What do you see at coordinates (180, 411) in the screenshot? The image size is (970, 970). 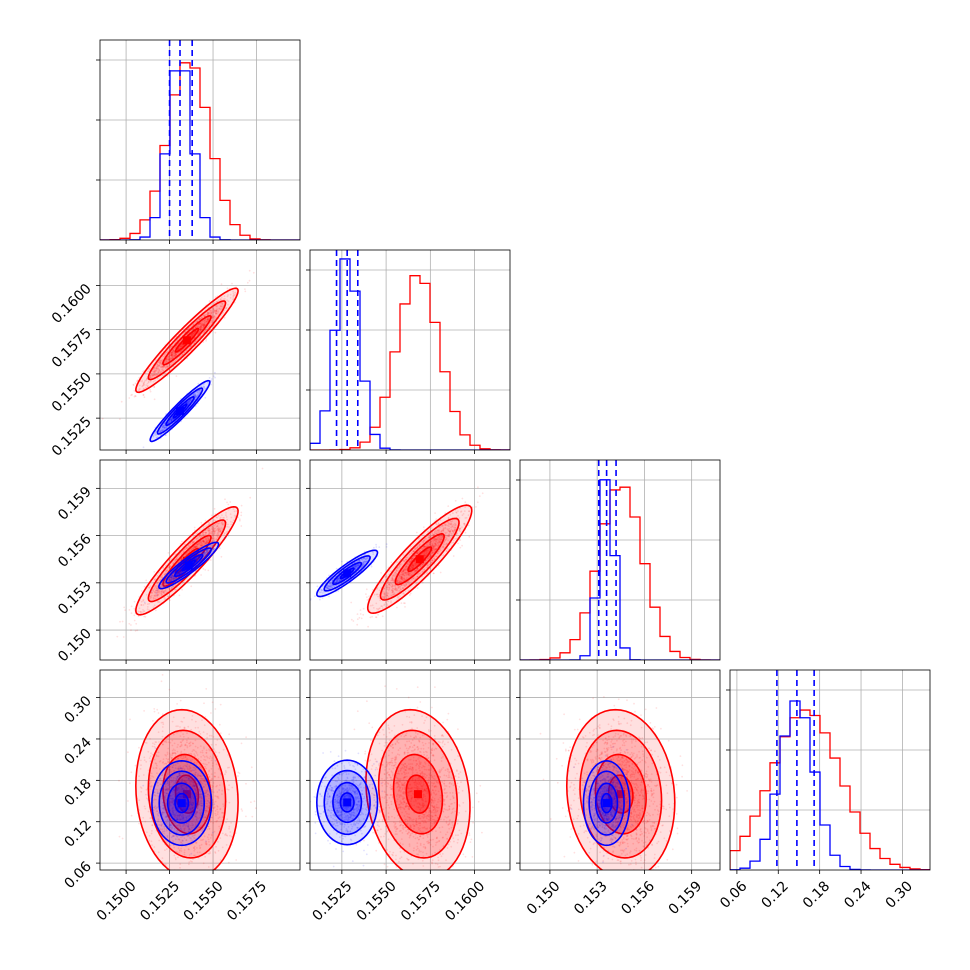 I see `contour-blue` at bounding box center [180, 411].